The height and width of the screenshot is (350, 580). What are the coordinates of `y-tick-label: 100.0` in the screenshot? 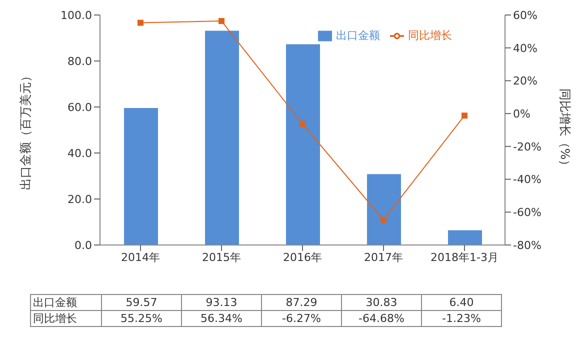 It's located at (76, 15).